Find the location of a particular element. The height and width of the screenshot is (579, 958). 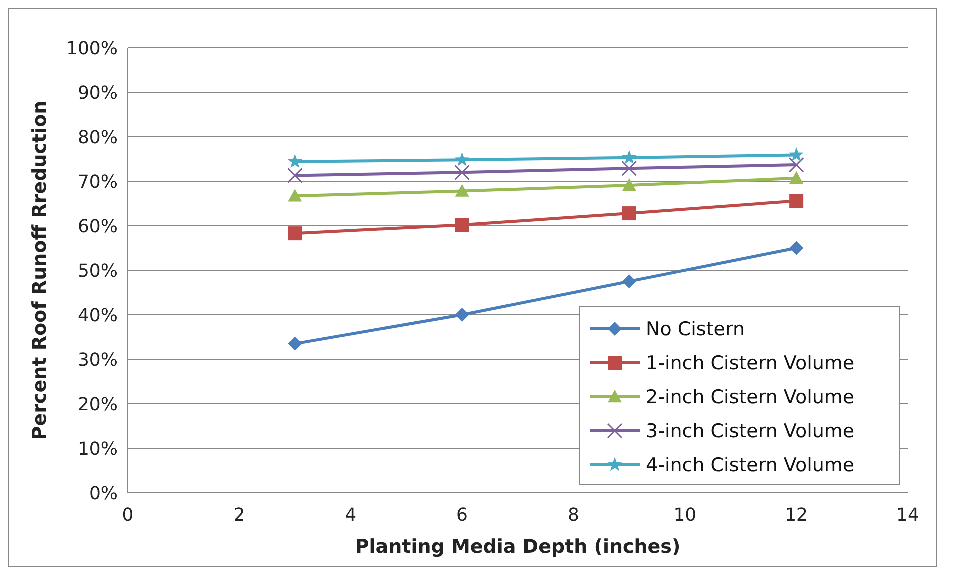

y-tick-label: 40% is located at coordinates (98, 315).